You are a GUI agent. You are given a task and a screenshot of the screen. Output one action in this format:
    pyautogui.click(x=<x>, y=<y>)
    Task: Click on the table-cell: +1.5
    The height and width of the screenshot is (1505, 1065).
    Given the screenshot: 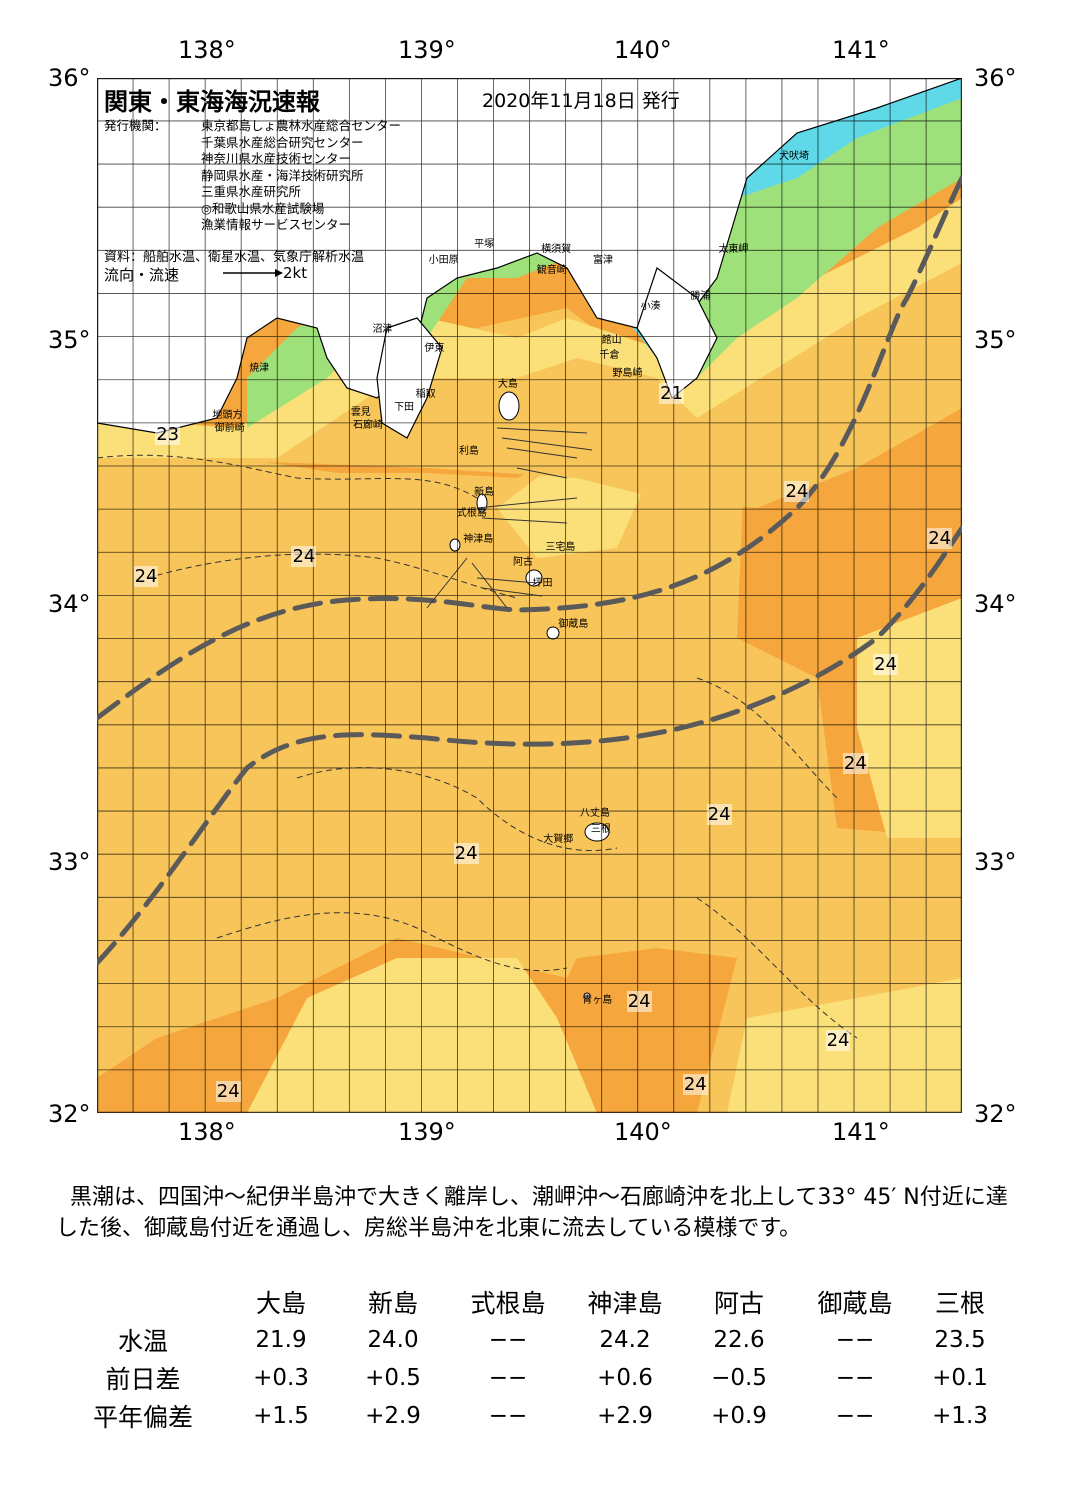 What is the action you would take?
    pyautogui.click(x=281, y=1416)
    